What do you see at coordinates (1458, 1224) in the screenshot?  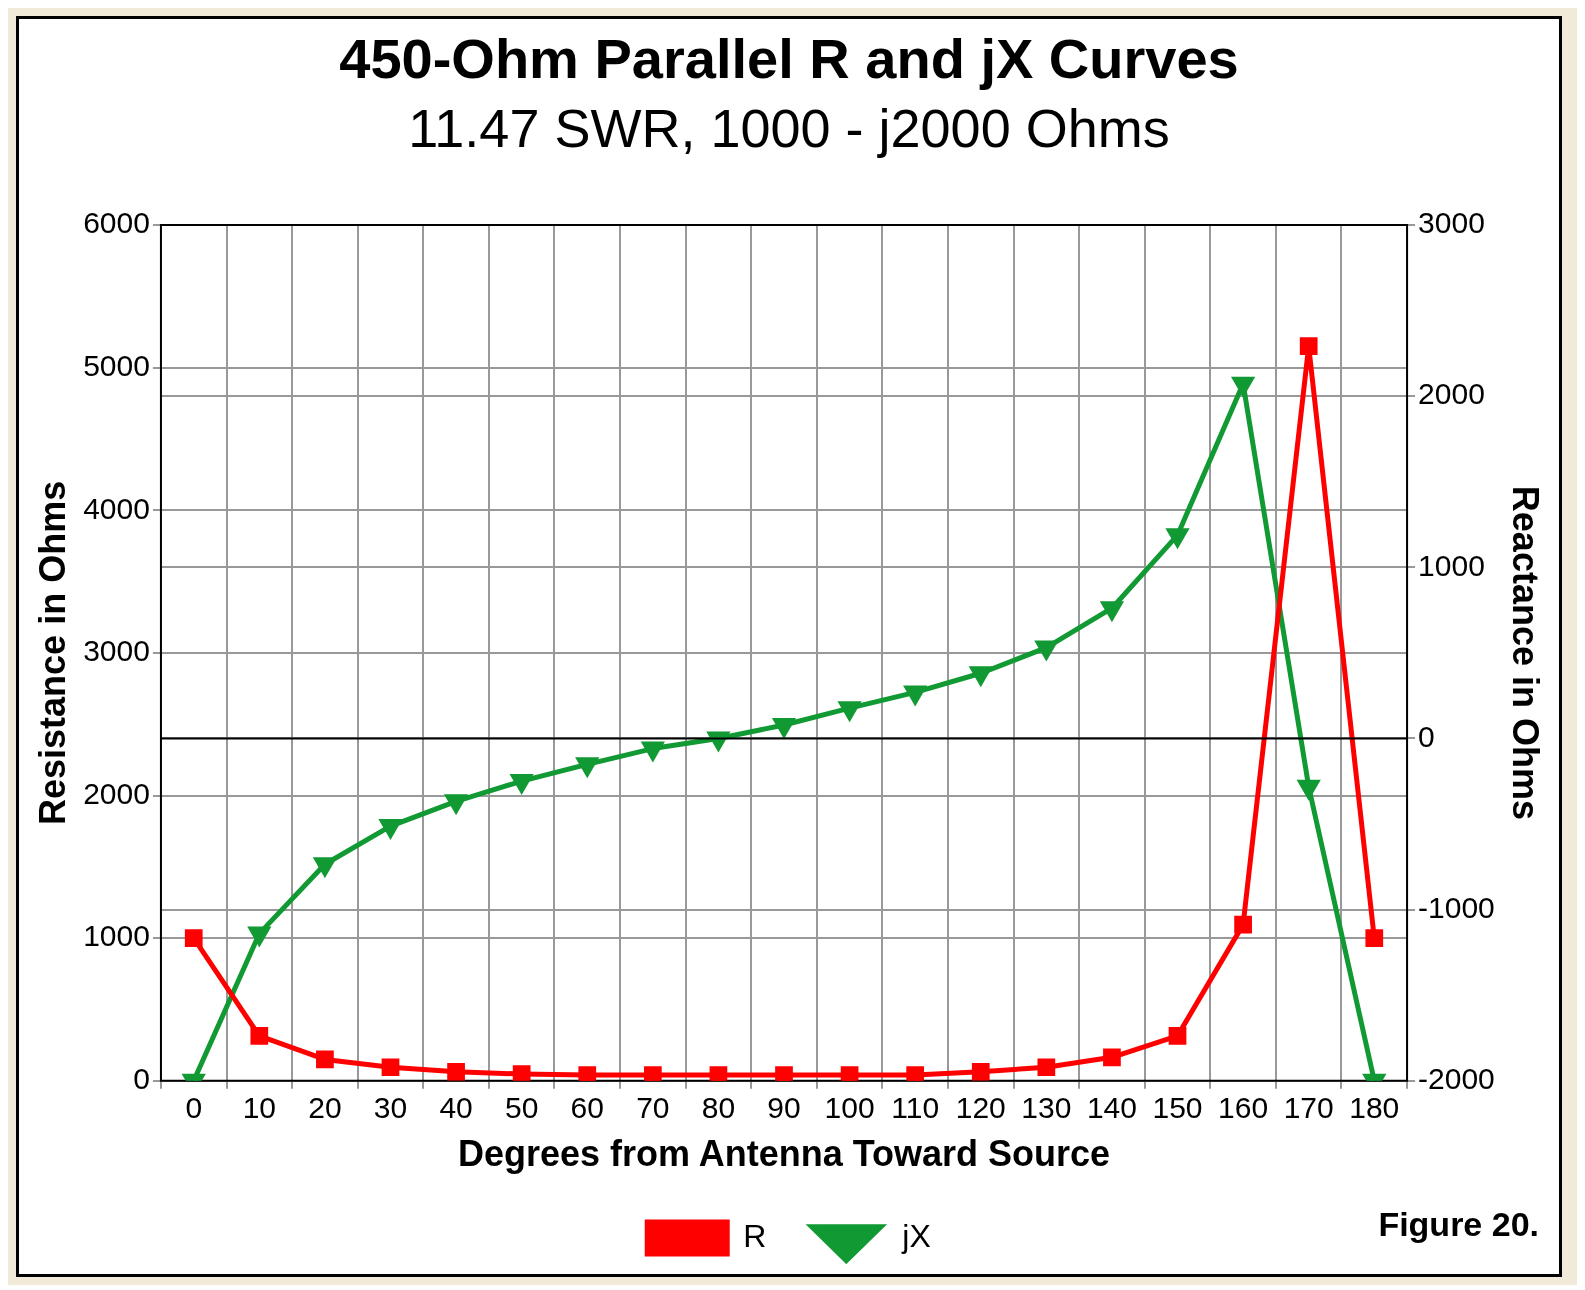 I see `caption: Figure 20.` at bounding box center [1458, 1224].